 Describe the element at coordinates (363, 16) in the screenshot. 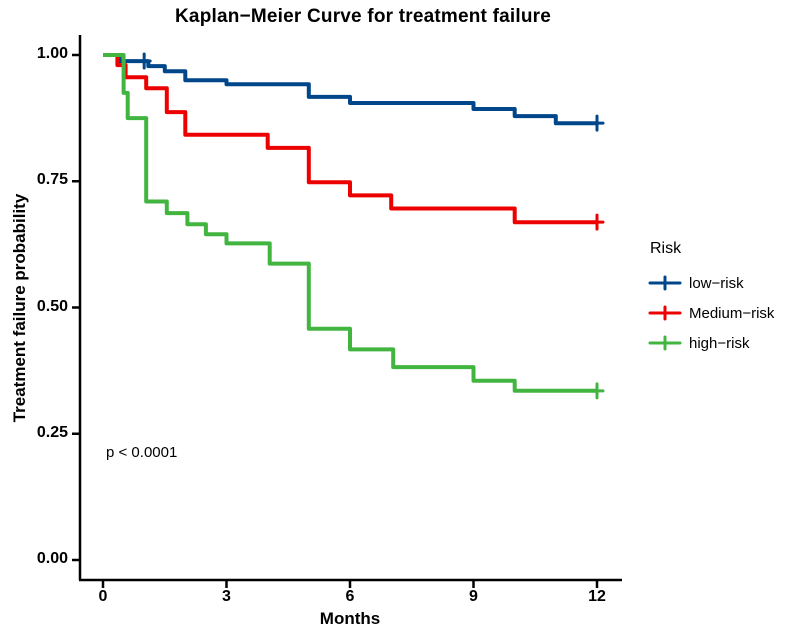

I see `chart-title: Kaplan−Meier Curve for treatment failure` at that location.